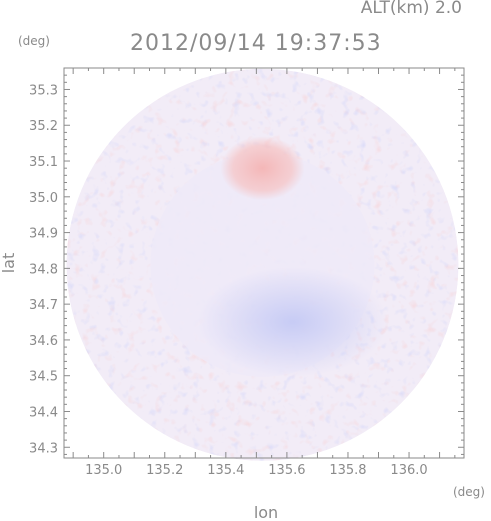 The image size is (491, 521). I want to click on y-tick-label: 34.5, so click(43, 377).